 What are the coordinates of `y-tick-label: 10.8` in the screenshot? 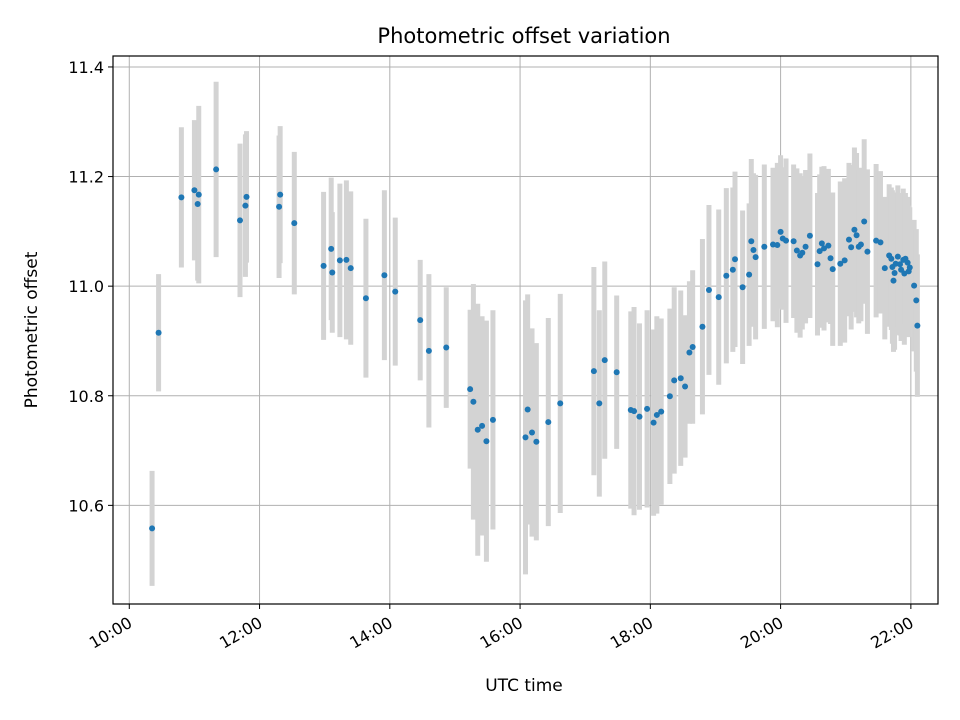 It's located at (86, 396).